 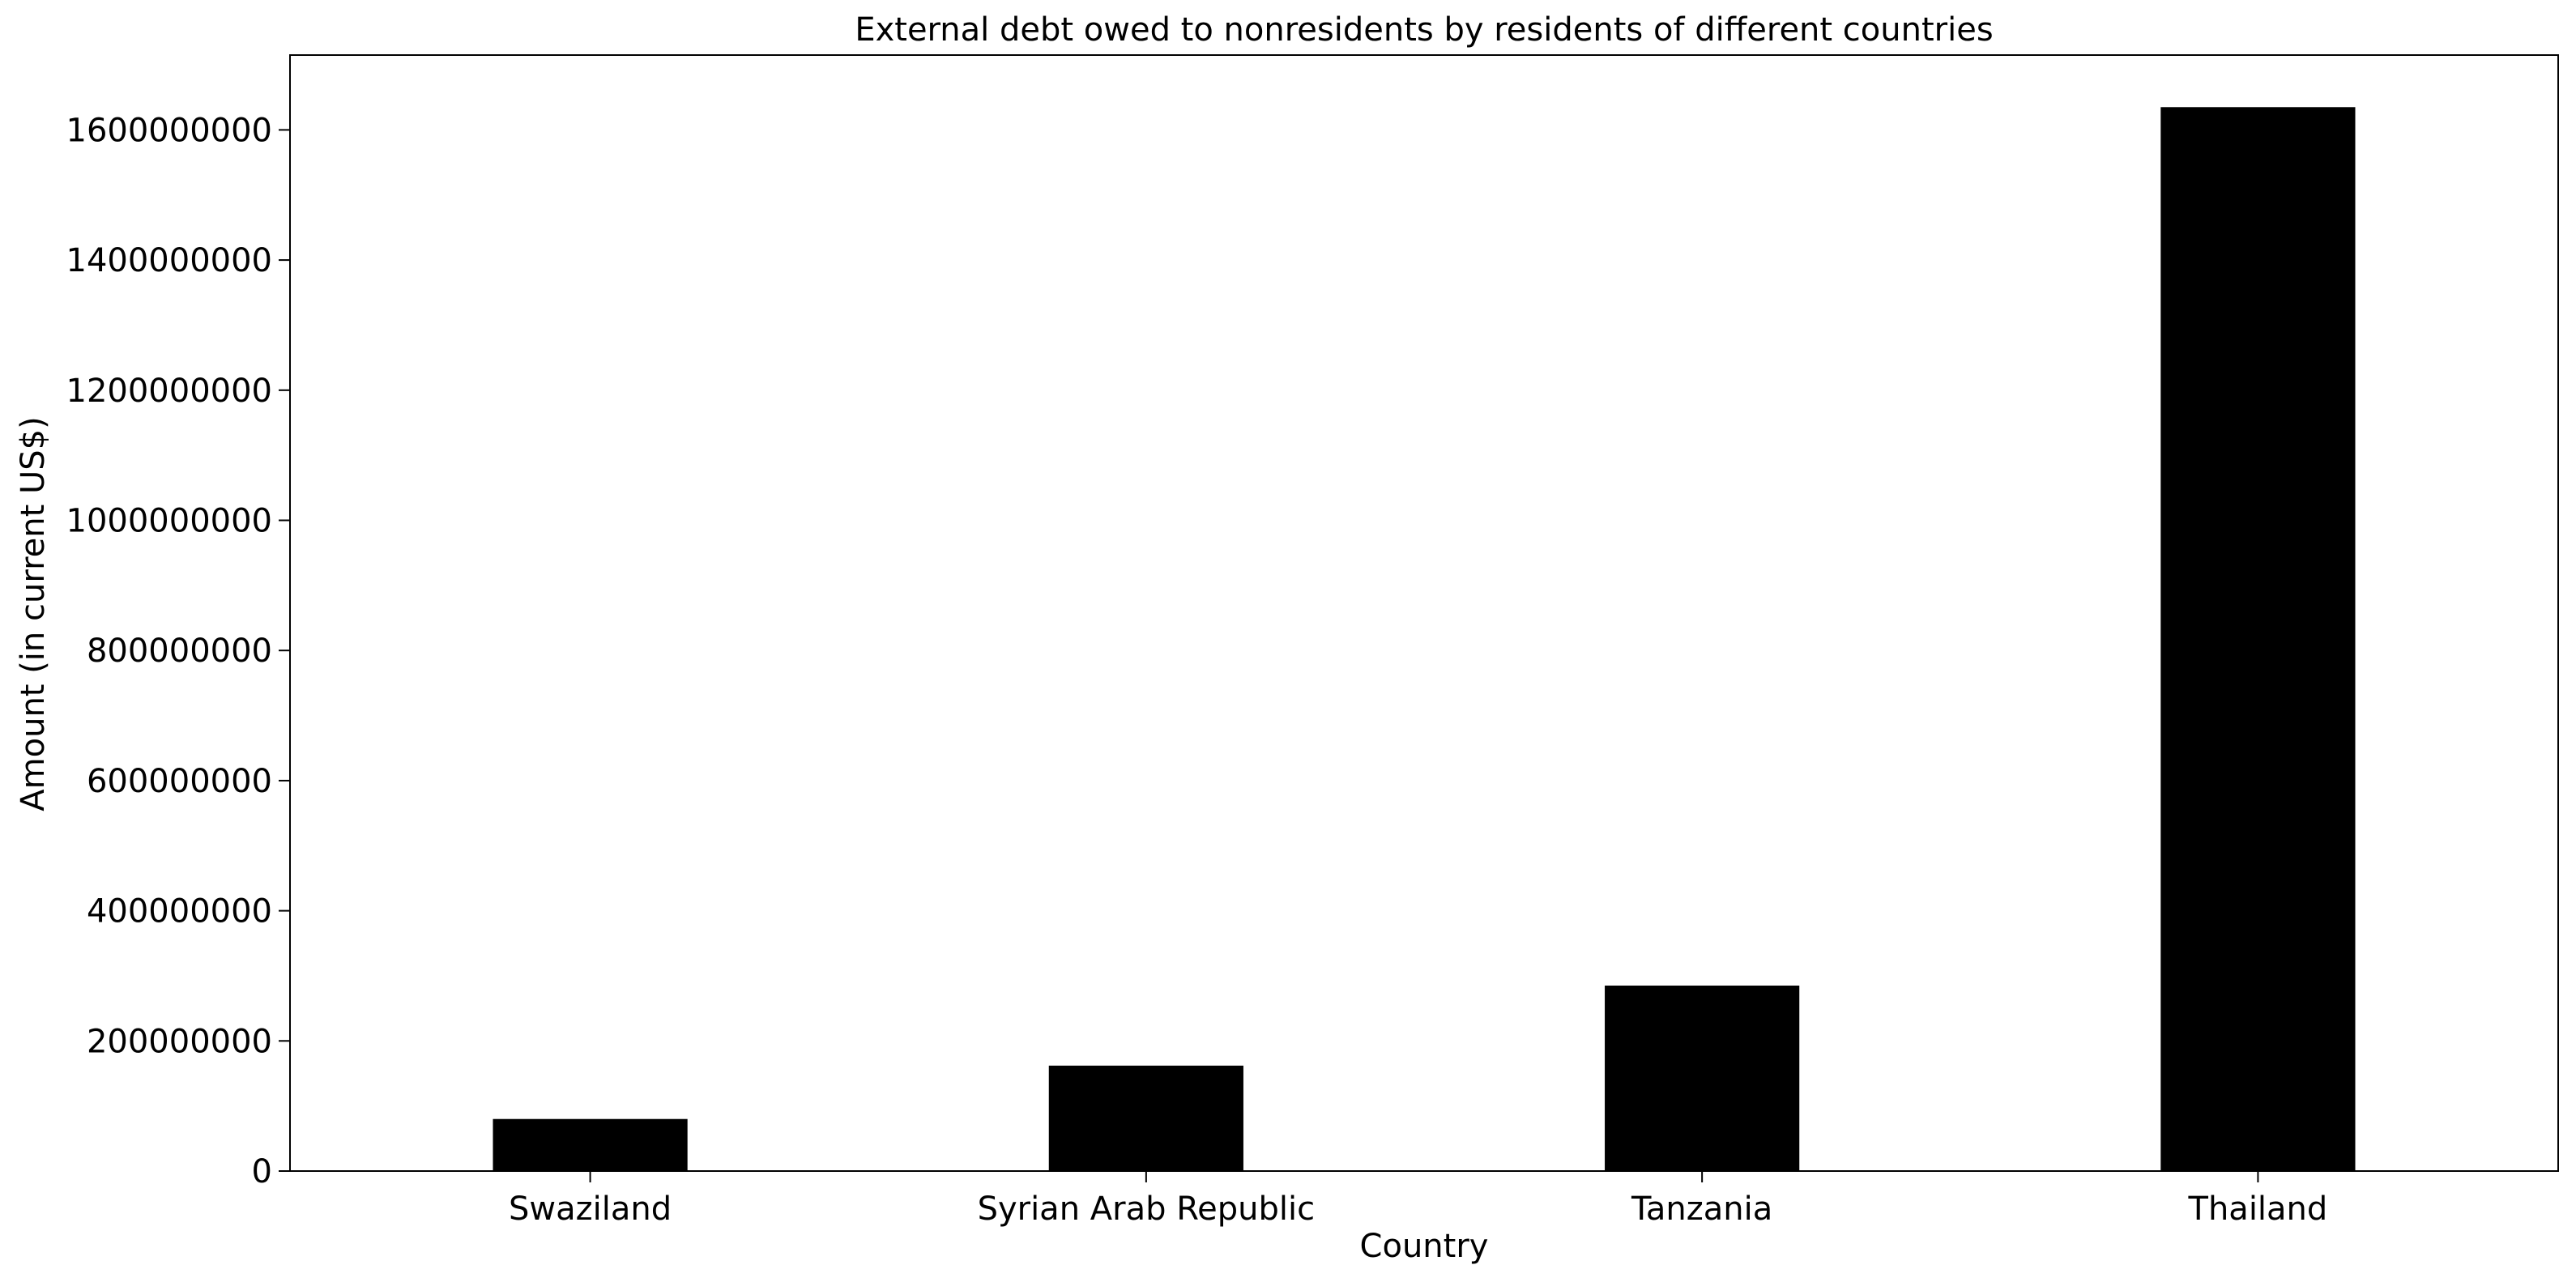 I want to click on y-tick-label: 1000000000, so click(x=170, y=521).